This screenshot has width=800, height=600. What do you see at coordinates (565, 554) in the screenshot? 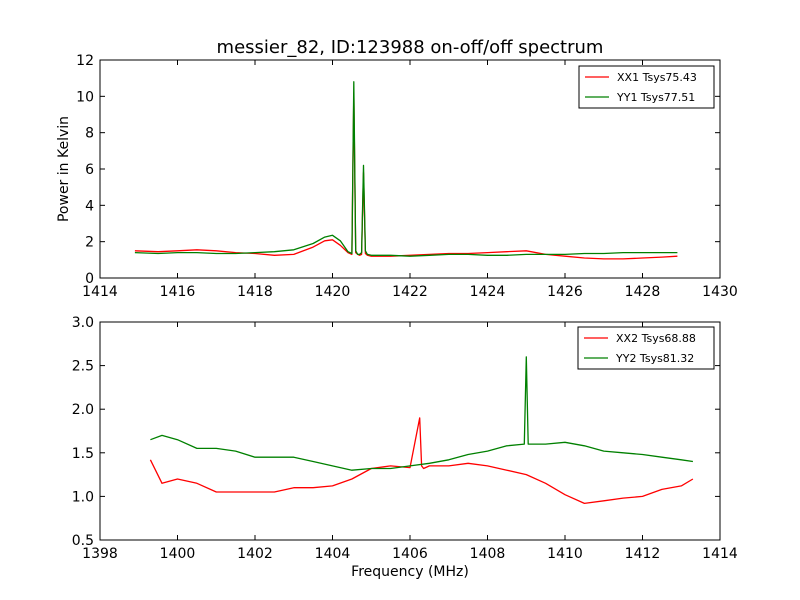
I see `x-tick-label: 1410` at bounding box center [565, 554].